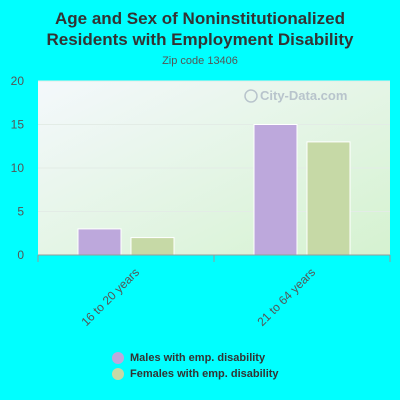 The image size is (400, 400). Describe the element at coordinates (204, 374) in the screenshot. I see `legend-label-females: Females with emp. disability` at that location.